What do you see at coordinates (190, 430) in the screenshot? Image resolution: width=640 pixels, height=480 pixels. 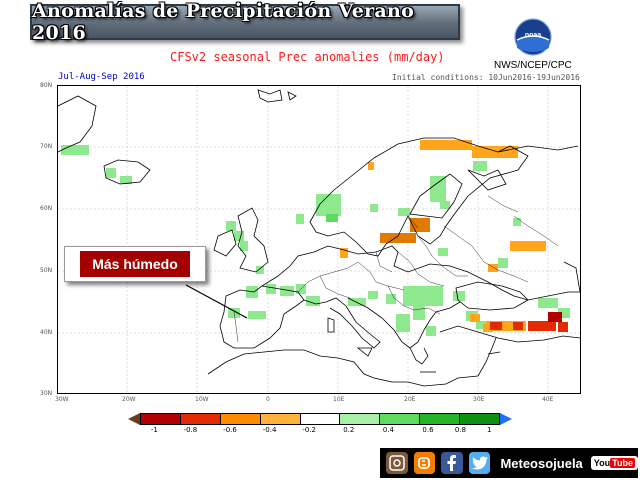 I see `legend-tick: -0.8` at bounding box center [190, 430].